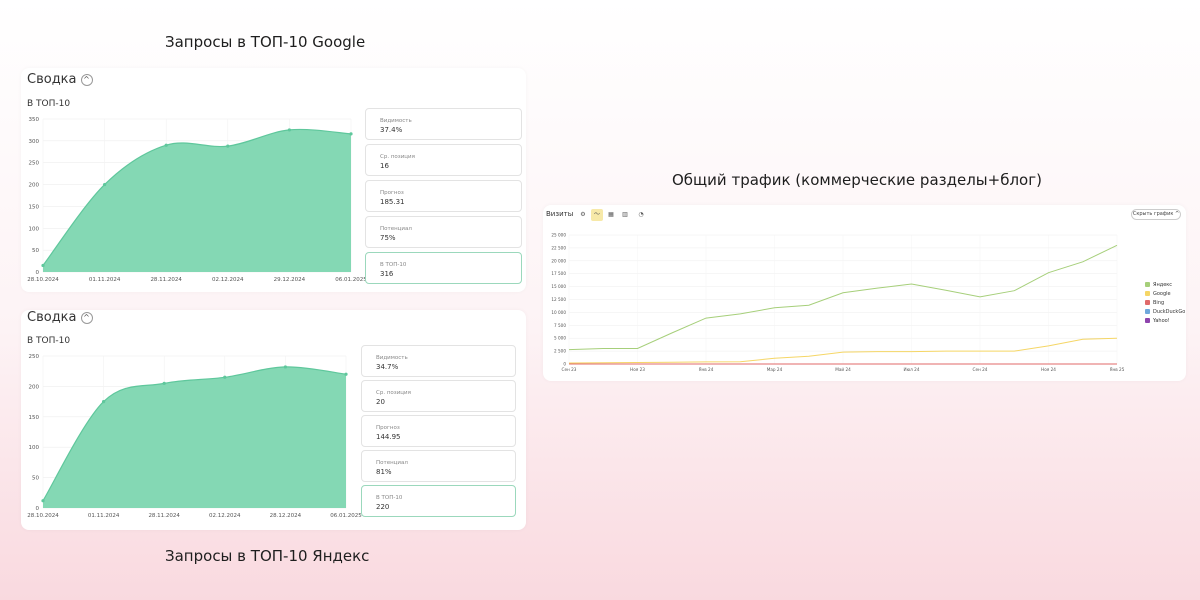 The height and width of the screenshot is (600, 1200). Describe the element at coordinates (388, 437) in the screenshot. I see `metric-card-value: 144.95` at that location.